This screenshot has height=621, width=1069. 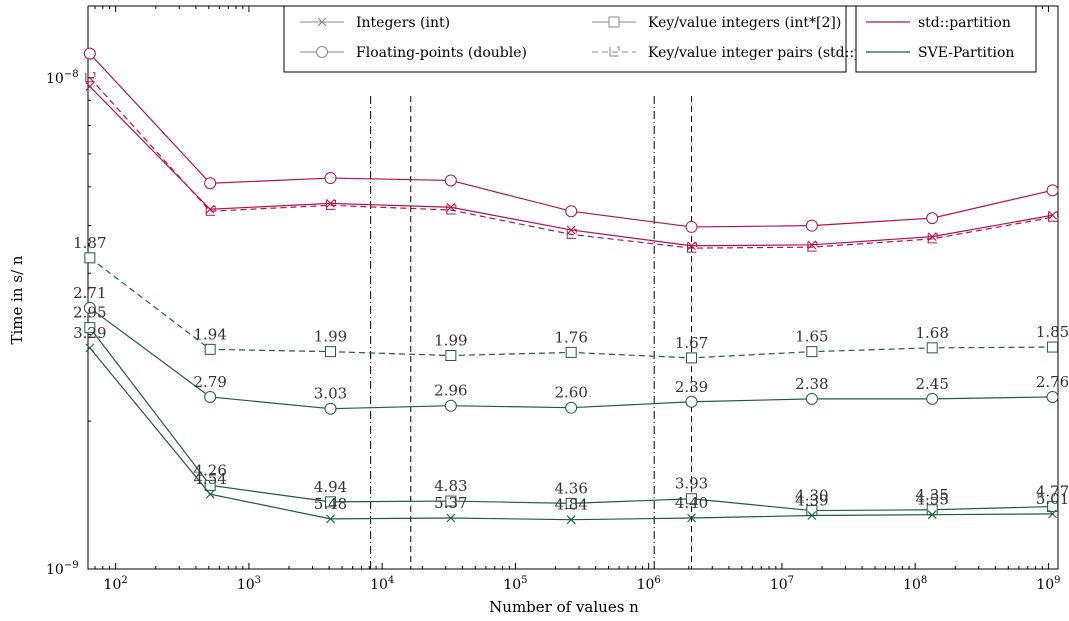 What do you see at coordinates (1052, 499) in the screenshot?
I see `data-label: 5.01` at bounding box center [1052, 499].